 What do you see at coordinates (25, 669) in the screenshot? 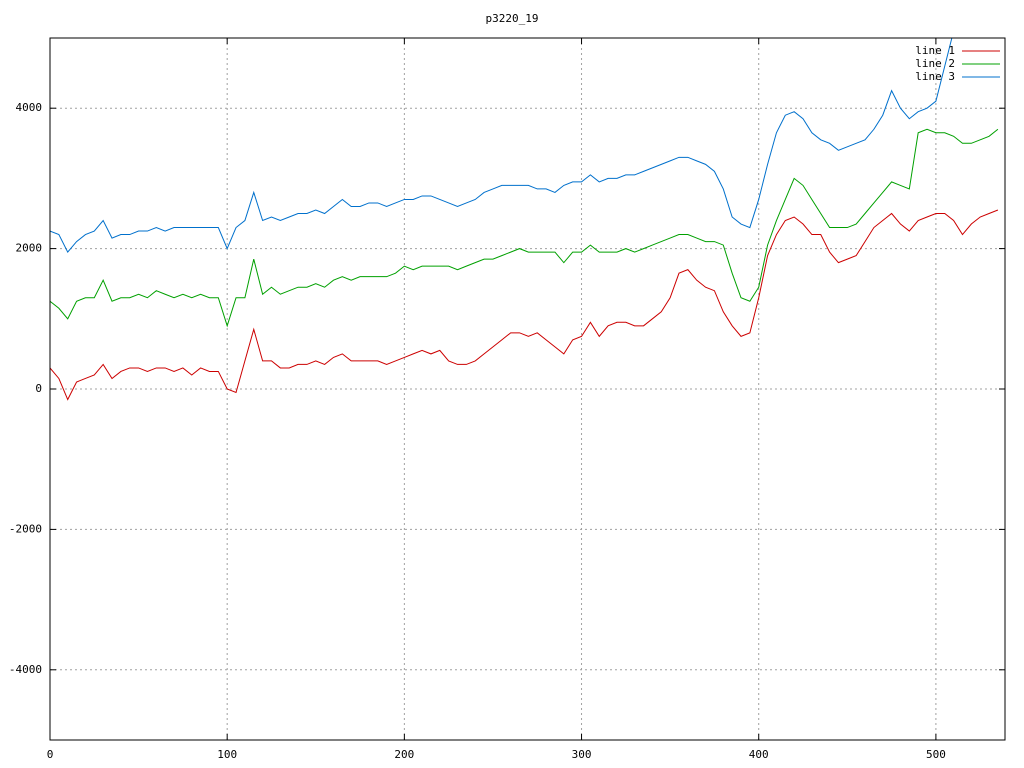
I see `y-tick-label: -4000` at bounding box center [25, 669].